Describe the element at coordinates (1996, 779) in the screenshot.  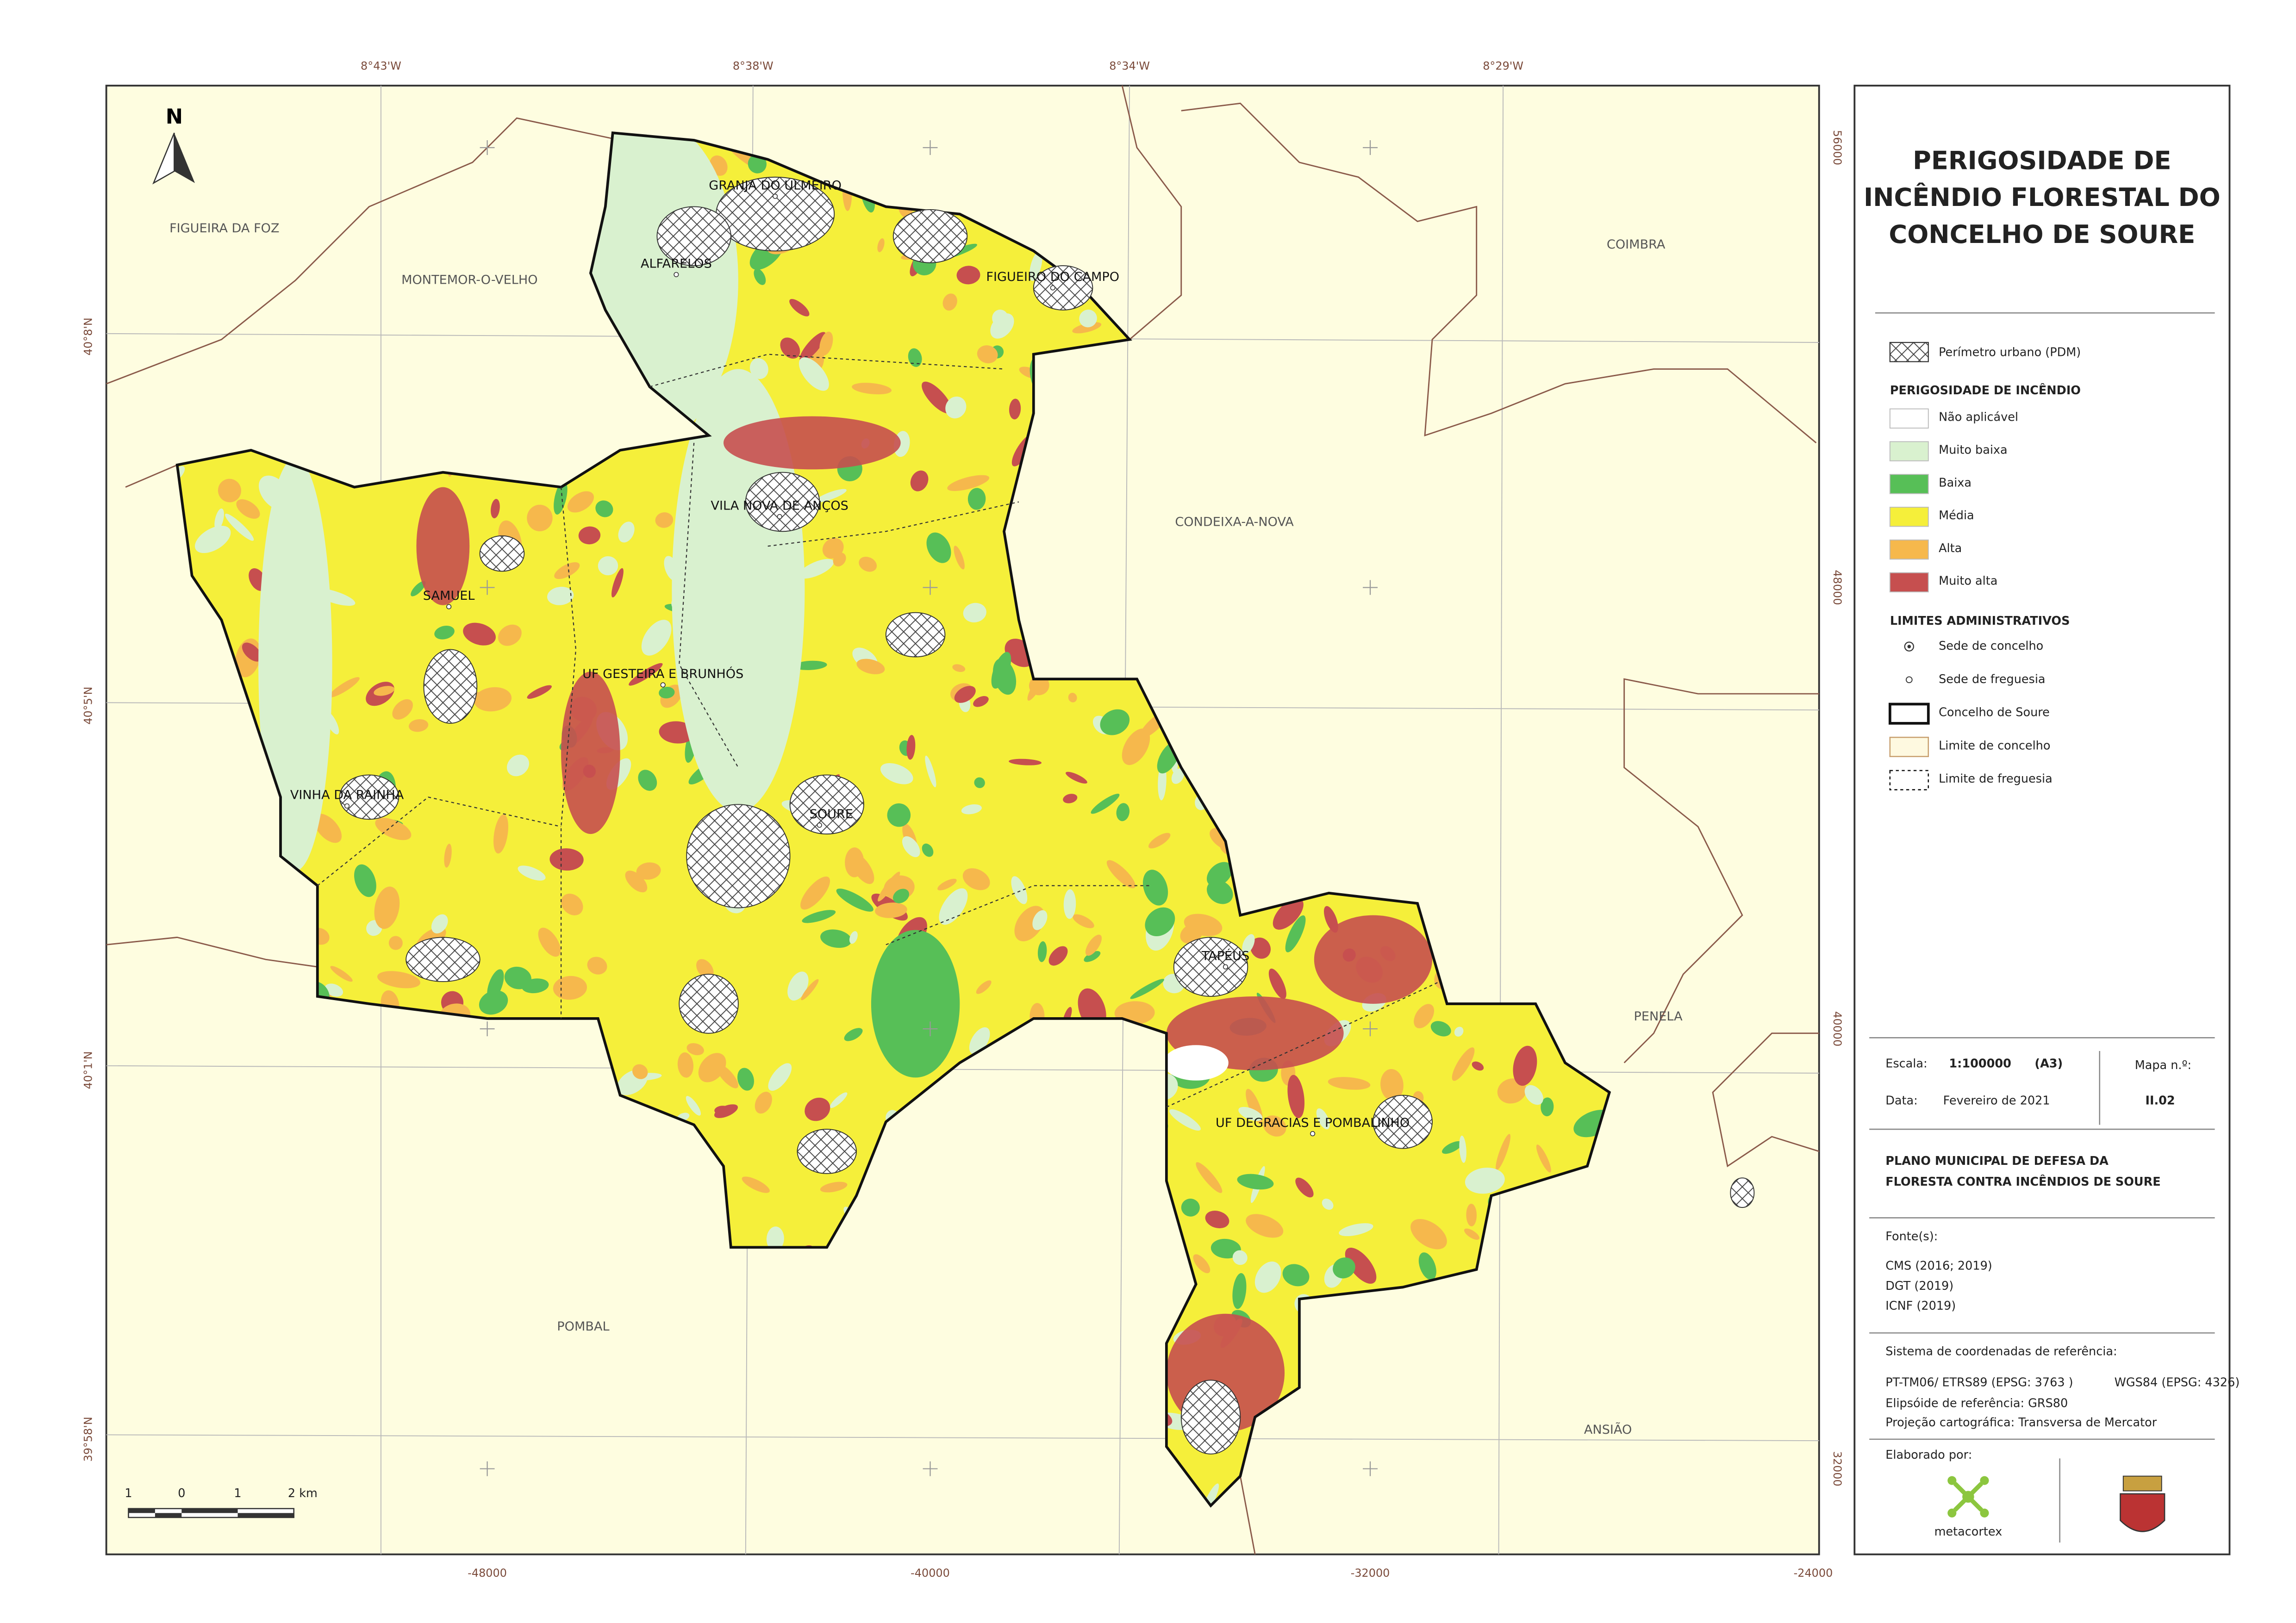
I see `legend-entry: Limite de freguesia` at that location.